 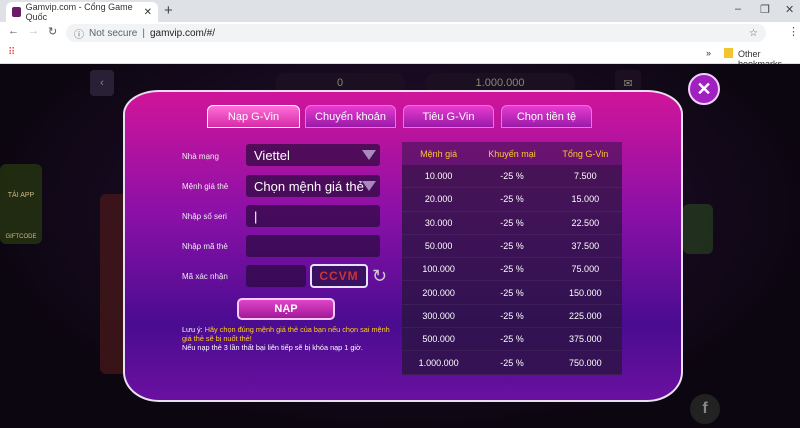 I want to click on cell-denomination: 20.000, so click(x=438, y=199).